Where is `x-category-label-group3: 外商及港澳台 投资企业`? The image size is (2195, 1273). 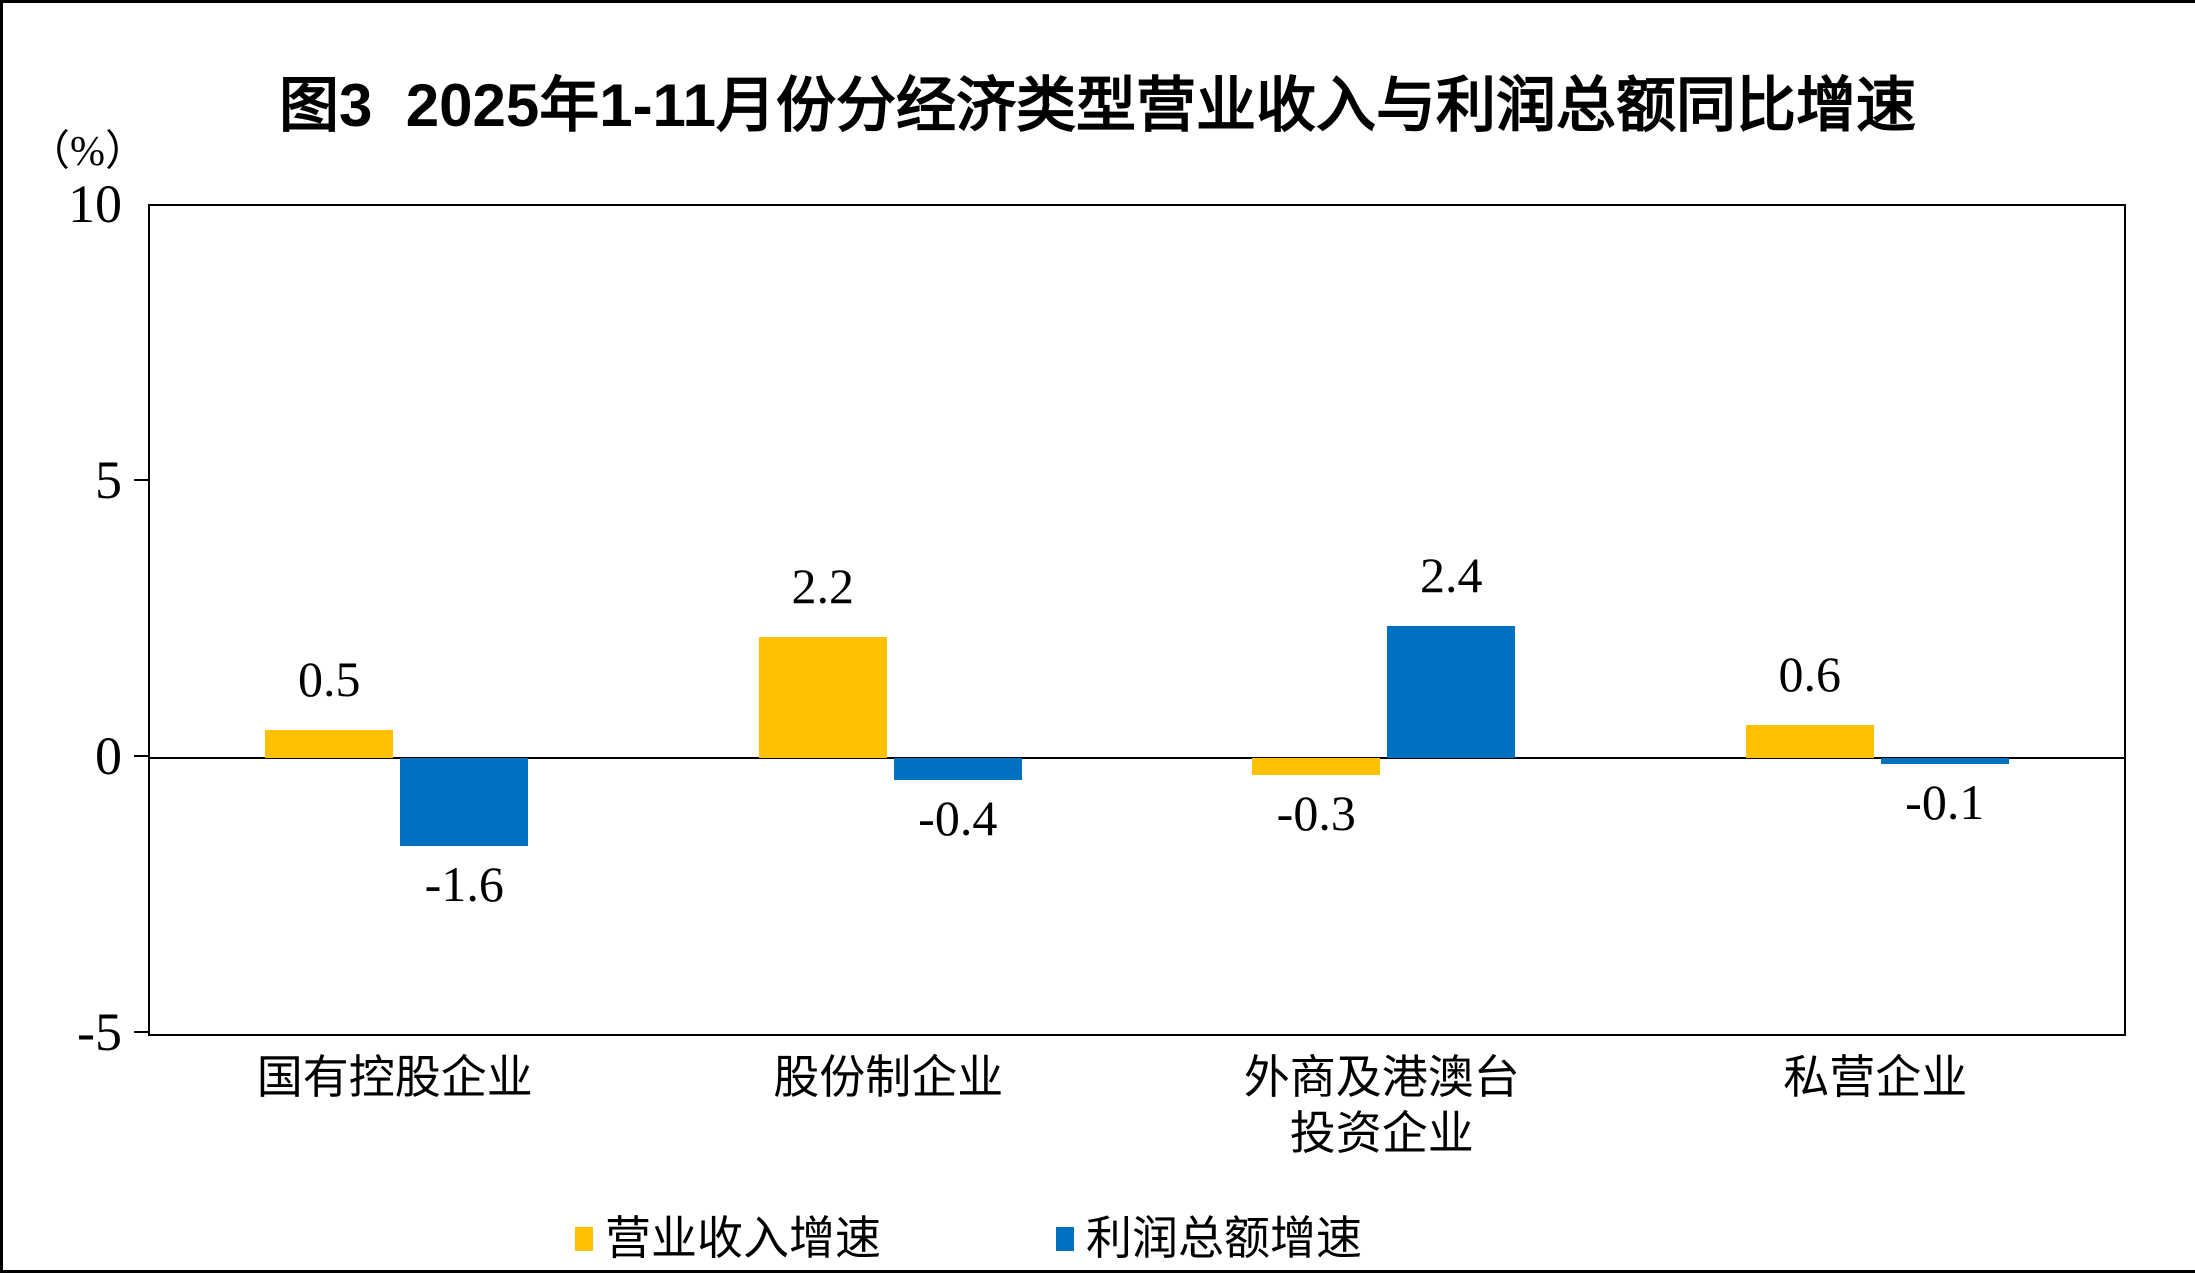 x-category-label-group3: 外商及港澳台 投资企业 is located at coordinates (1382, 1106).